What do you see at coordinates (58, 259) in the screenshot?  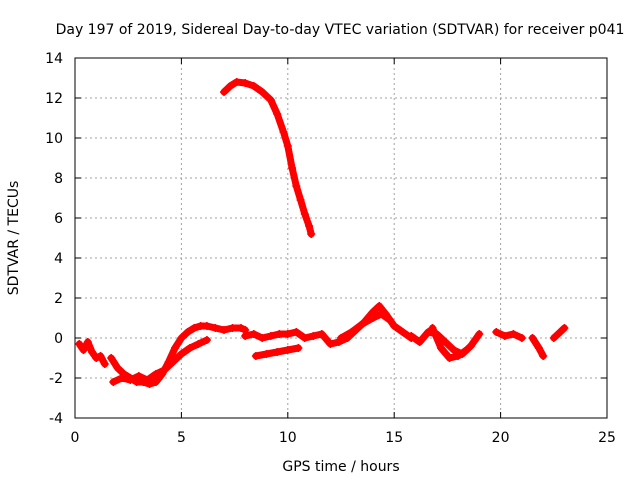 I see `y-tick-label: 4` at bounding box center [58, 259].